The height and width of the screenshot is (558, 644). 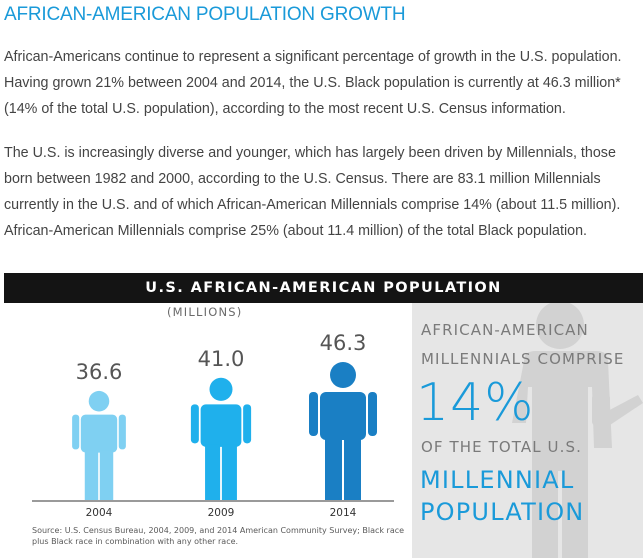 I want to click on unit-label: (MILLIONS), so click(x=205, y=312).